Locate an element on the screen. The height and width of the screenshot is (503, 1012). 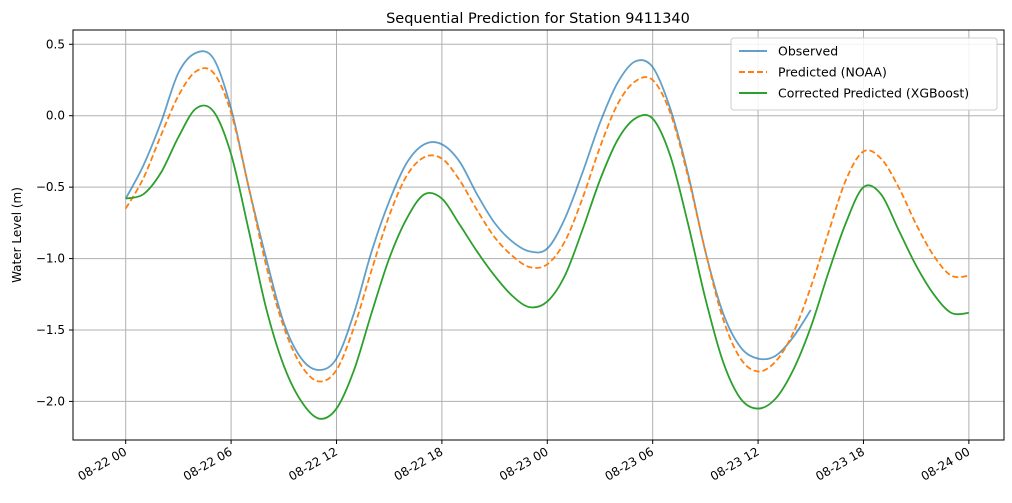
legend-label-corrected-xgboost: Corrected Predicted (XGBoost) is located at coordinates (873, 93).